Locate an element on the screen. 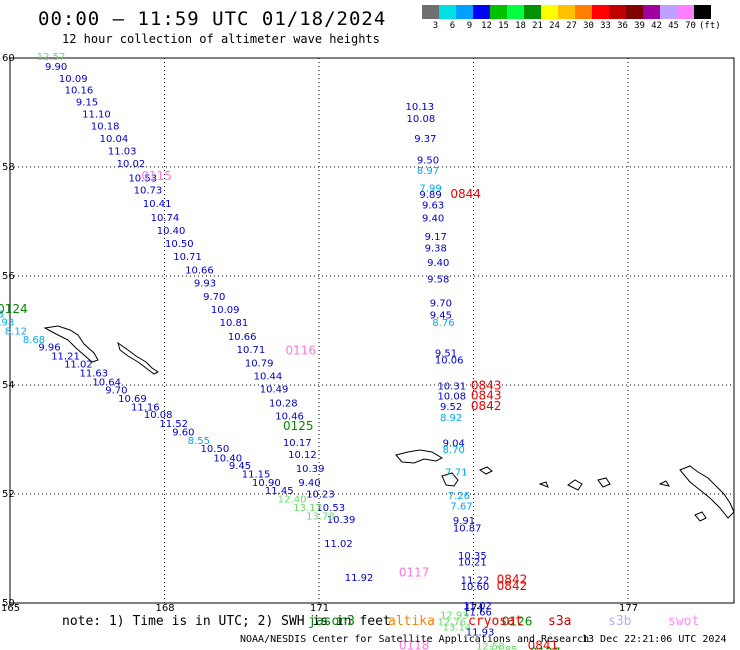 This screenshot has height=650, width=740. pass-time-label: 0117 is located at coordinates (414, 572).